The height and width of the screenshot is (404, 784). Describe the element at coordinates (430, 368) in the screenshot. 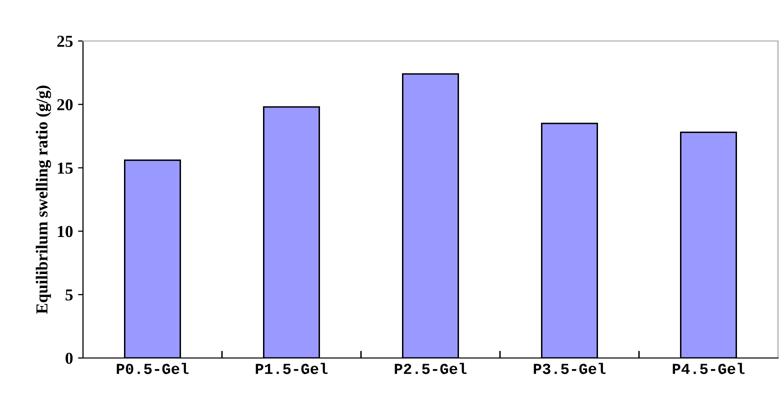

I see `x-tick-label: P2.5-Gel` at that location.